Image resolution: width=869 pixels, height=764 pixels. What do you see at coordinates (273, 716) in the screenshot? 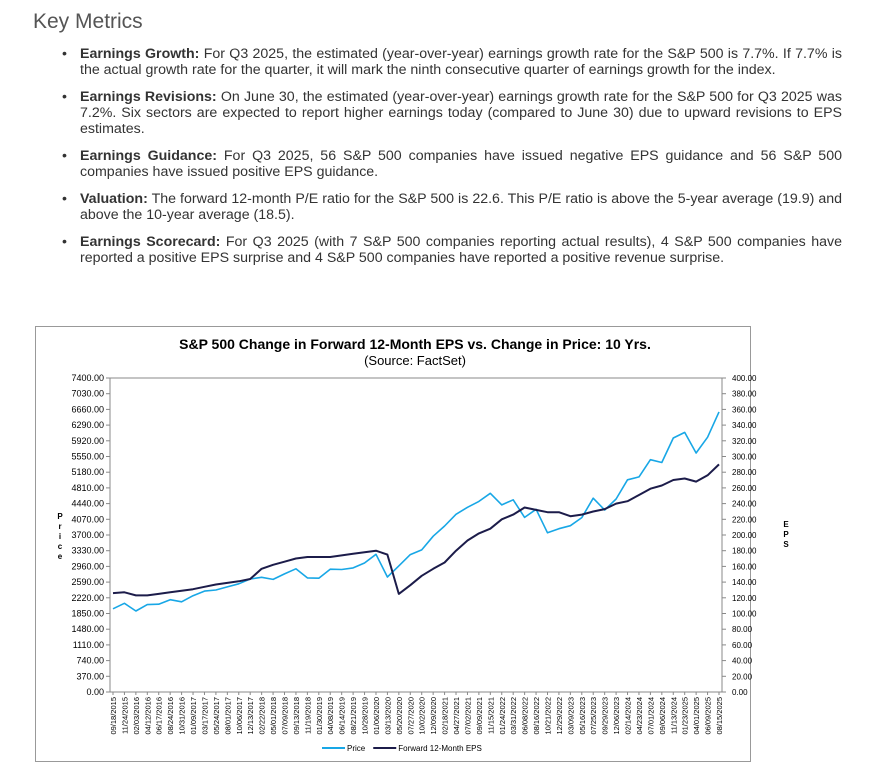
I see `x-tick-label: 05/01/2018` at bounding box center [273, 716].